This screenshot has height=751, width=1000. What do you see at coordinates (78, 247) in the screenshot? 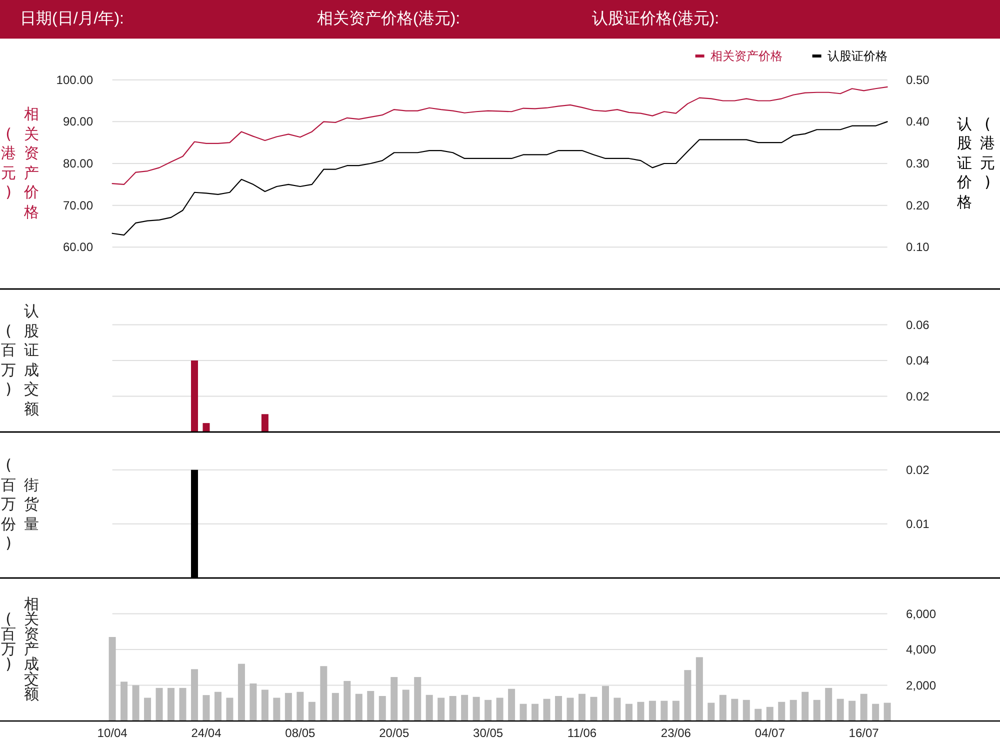
I see `y-tick-label: 60.00` at bounding box center [78, 247].